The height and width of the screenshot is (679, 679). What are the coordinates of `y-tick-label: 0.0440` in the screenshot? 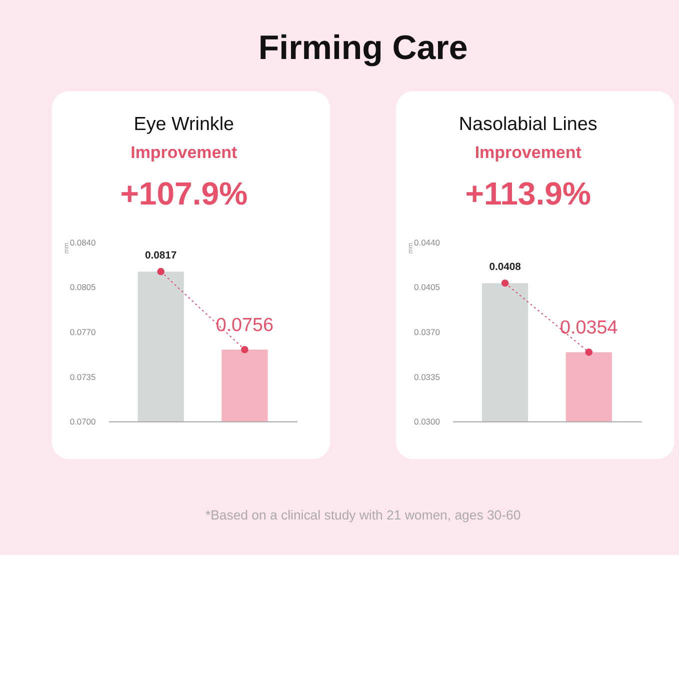 It's located at (427, 242).